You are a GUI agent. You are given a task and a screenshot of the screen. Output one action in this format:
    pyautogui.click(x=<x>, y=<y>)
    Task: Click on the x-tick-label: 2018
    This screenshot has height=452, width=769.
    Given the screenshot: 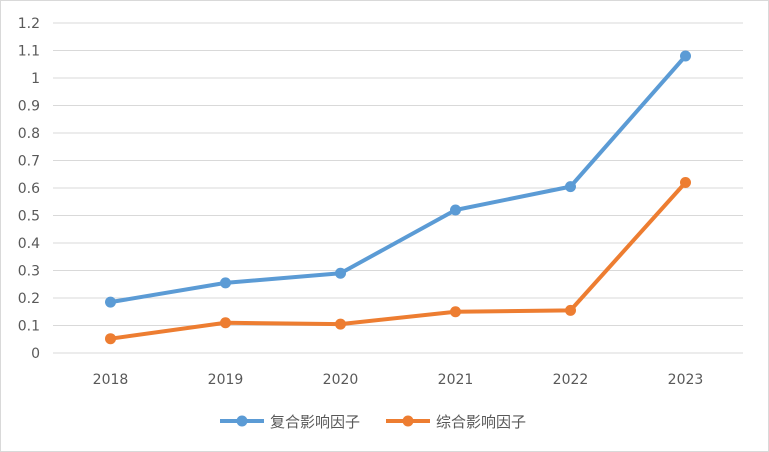 What is the action you would take?
    pyautogui.click(x=111, y=380)
    